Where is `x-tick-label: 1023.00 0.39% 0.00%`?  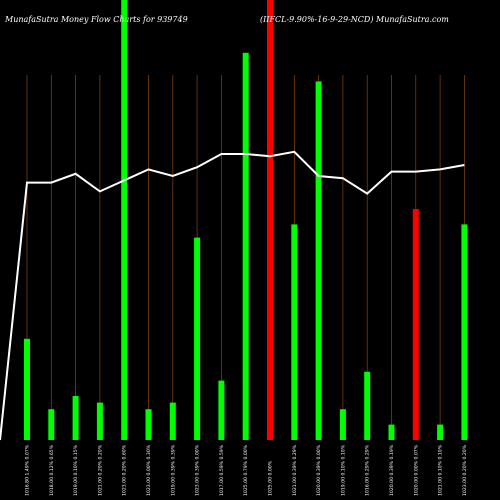 x-tick-label: 1023.00 0.39% 0.00% is located at coordinates (198, 470).